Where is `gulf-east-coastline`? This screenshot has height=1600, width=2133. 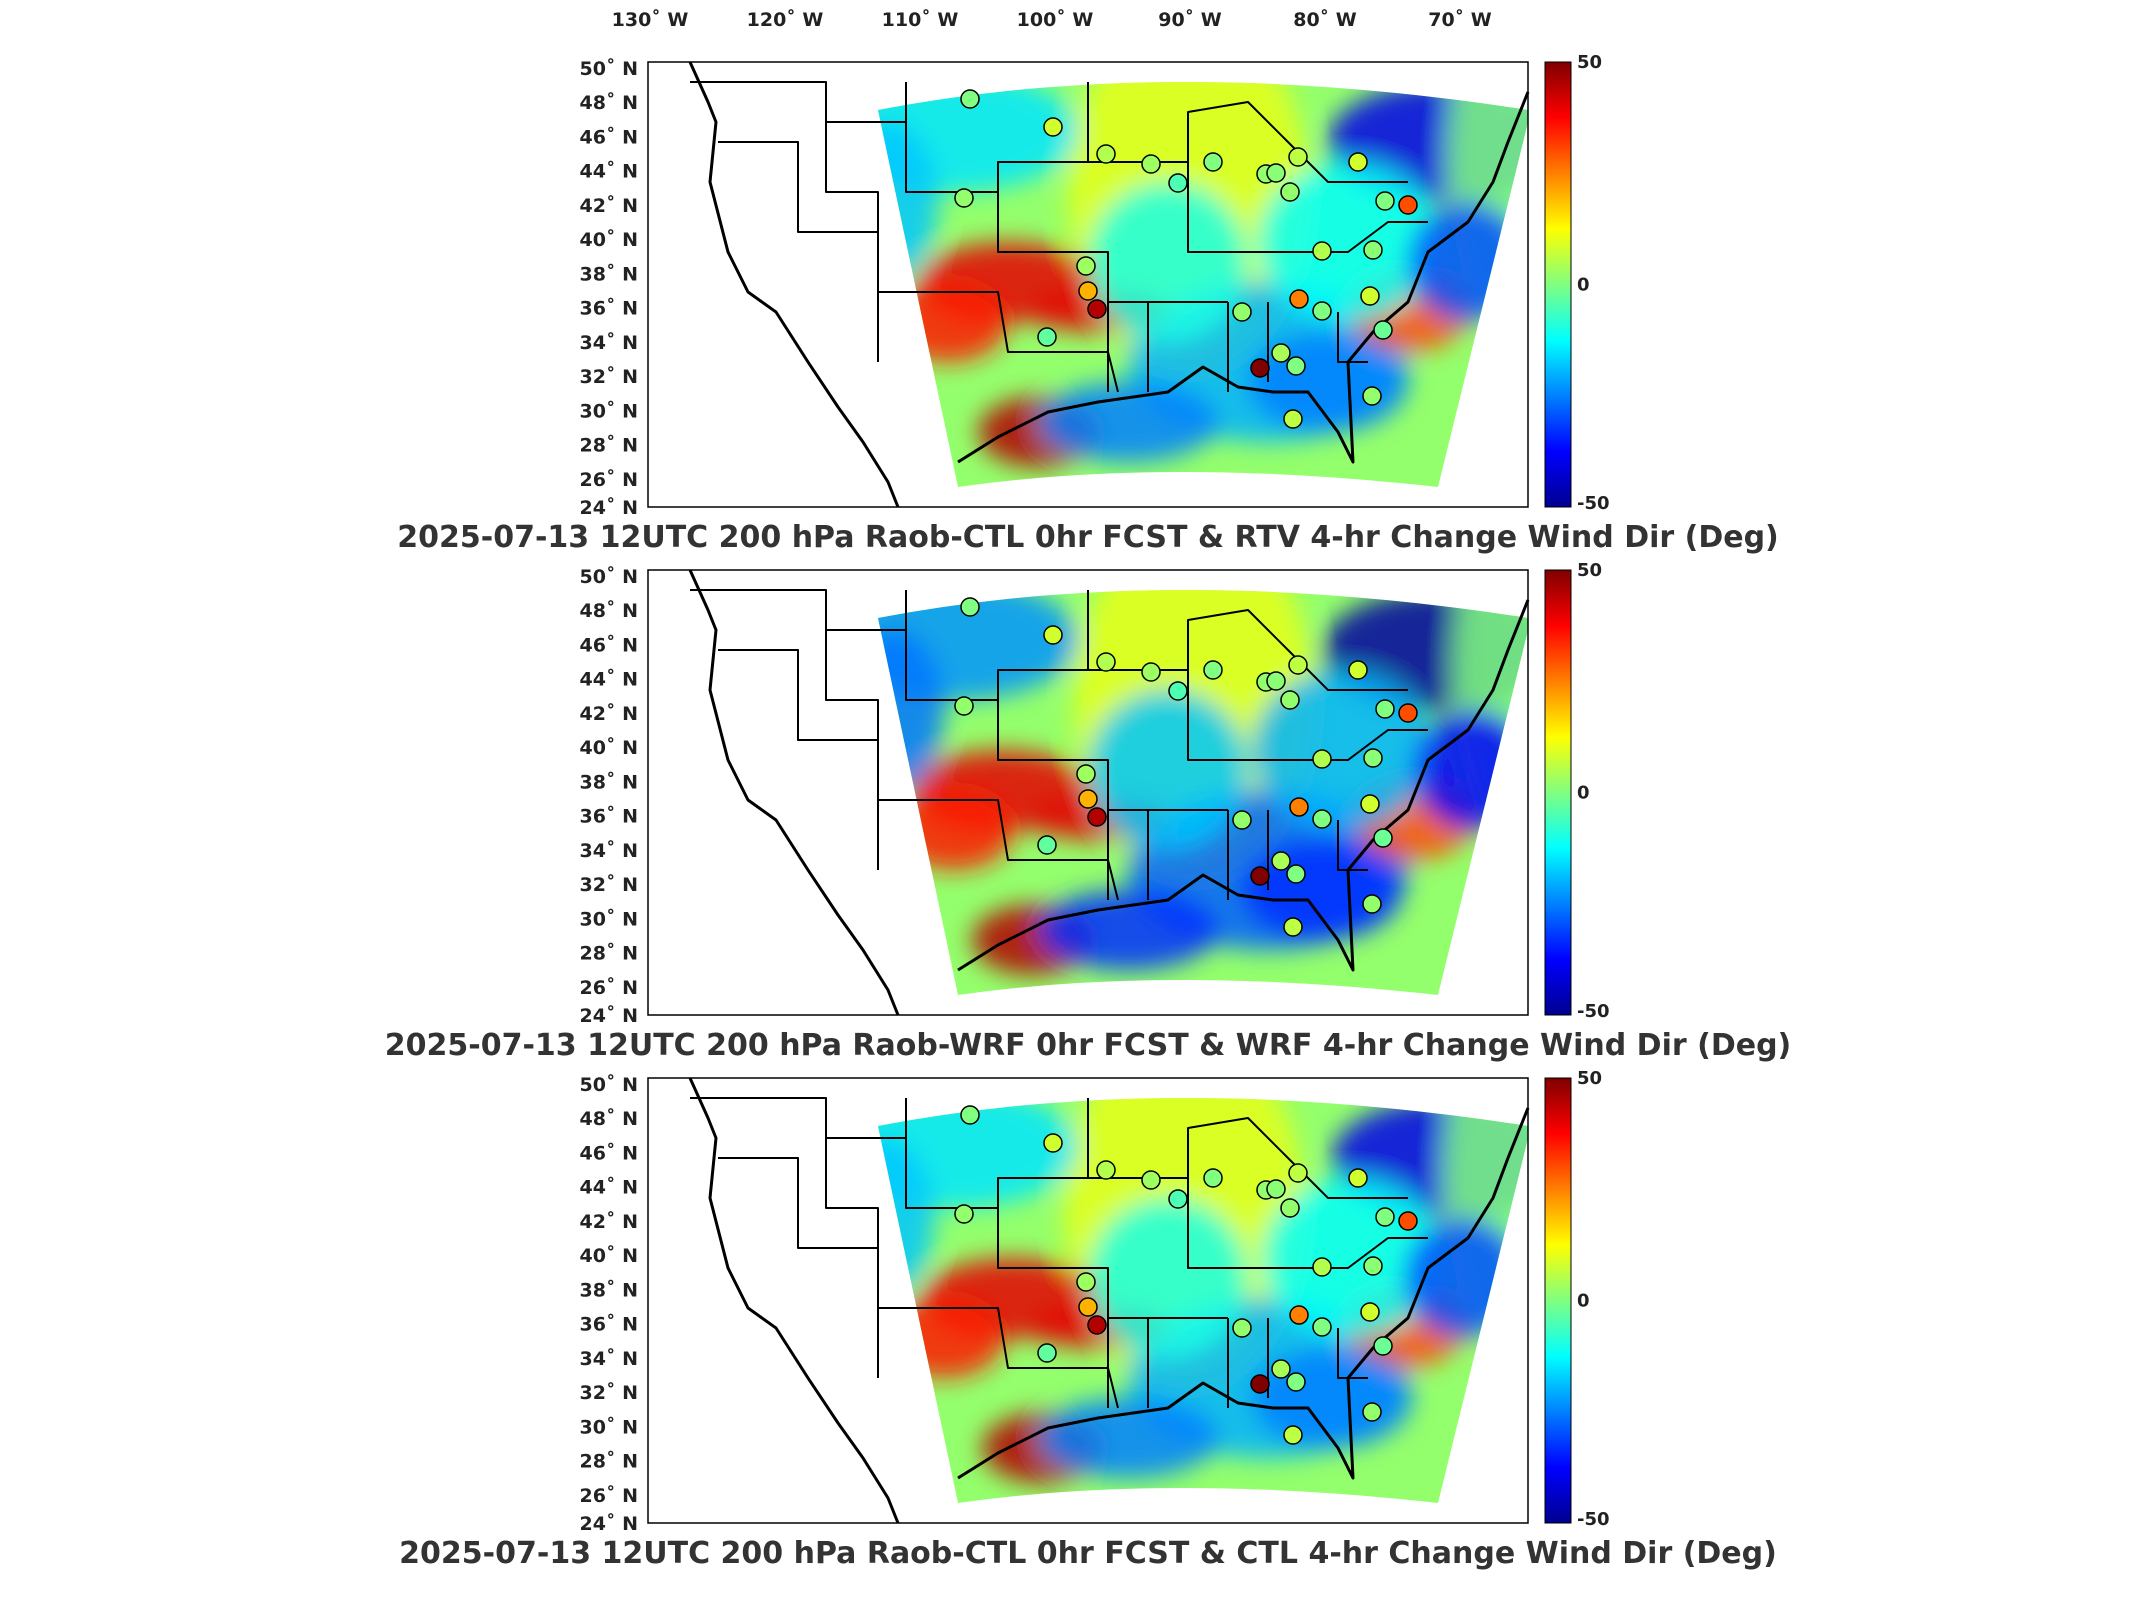 gulf-east-coastline is located at coordinates (1243, 1293).